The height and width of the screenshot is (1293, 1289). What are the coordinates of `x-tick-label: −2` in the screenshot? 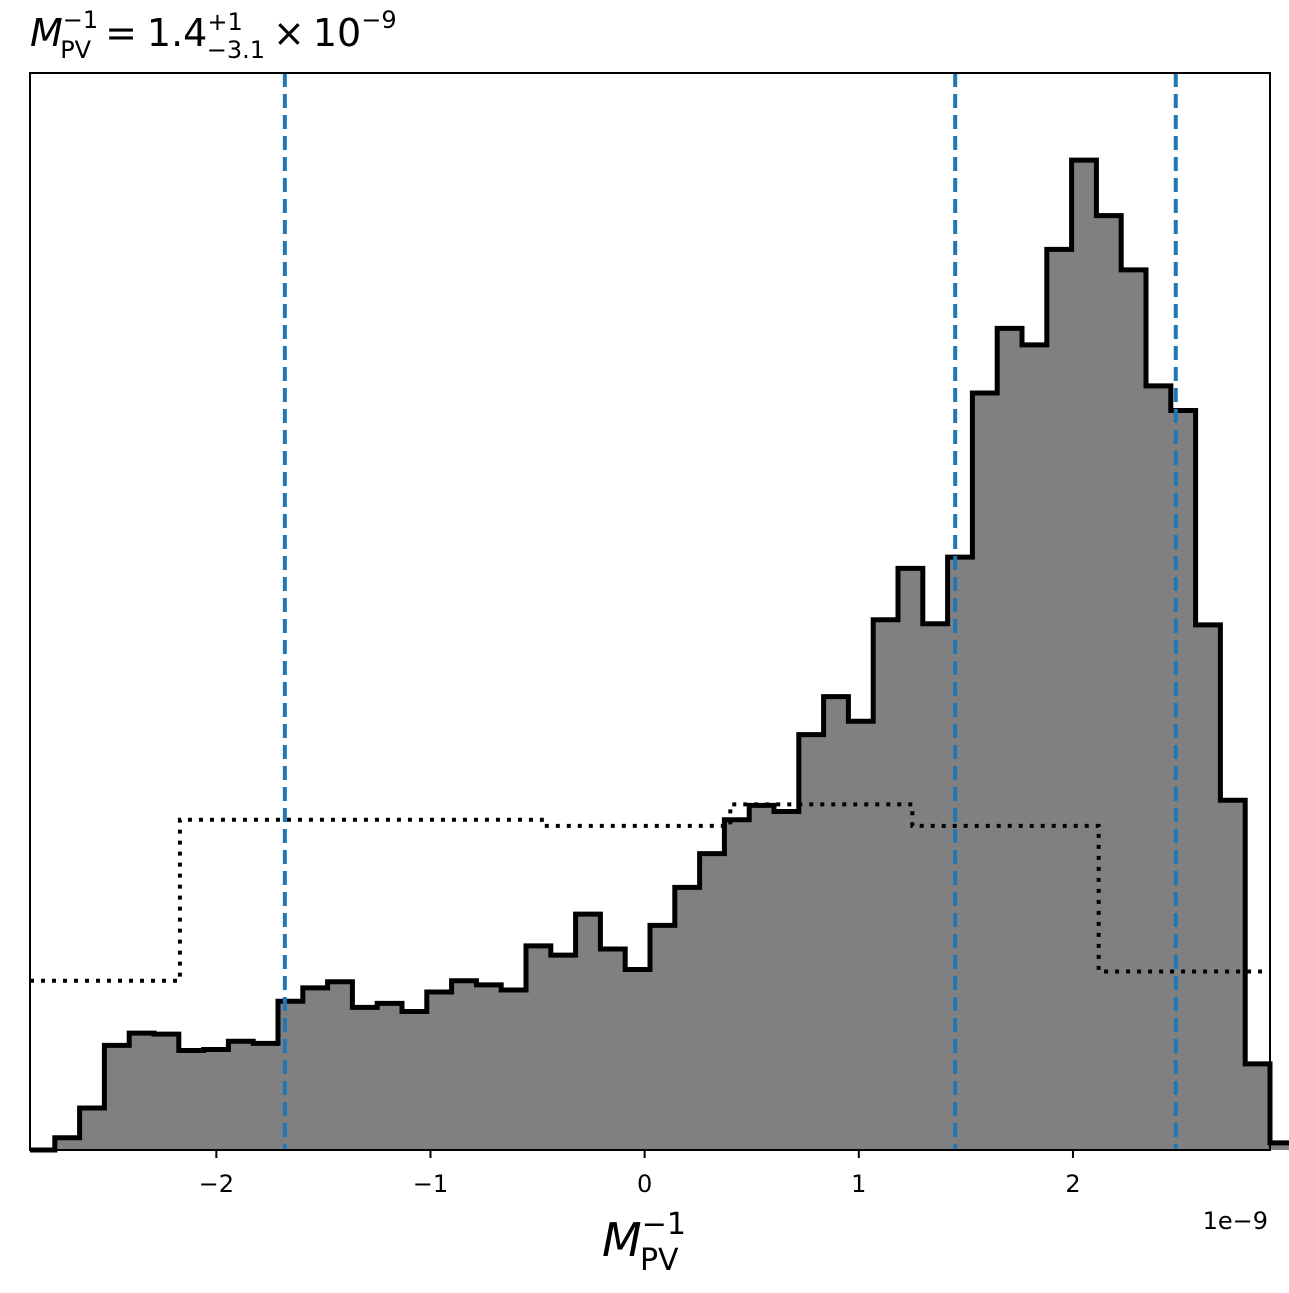 It's located at (216, 1184).